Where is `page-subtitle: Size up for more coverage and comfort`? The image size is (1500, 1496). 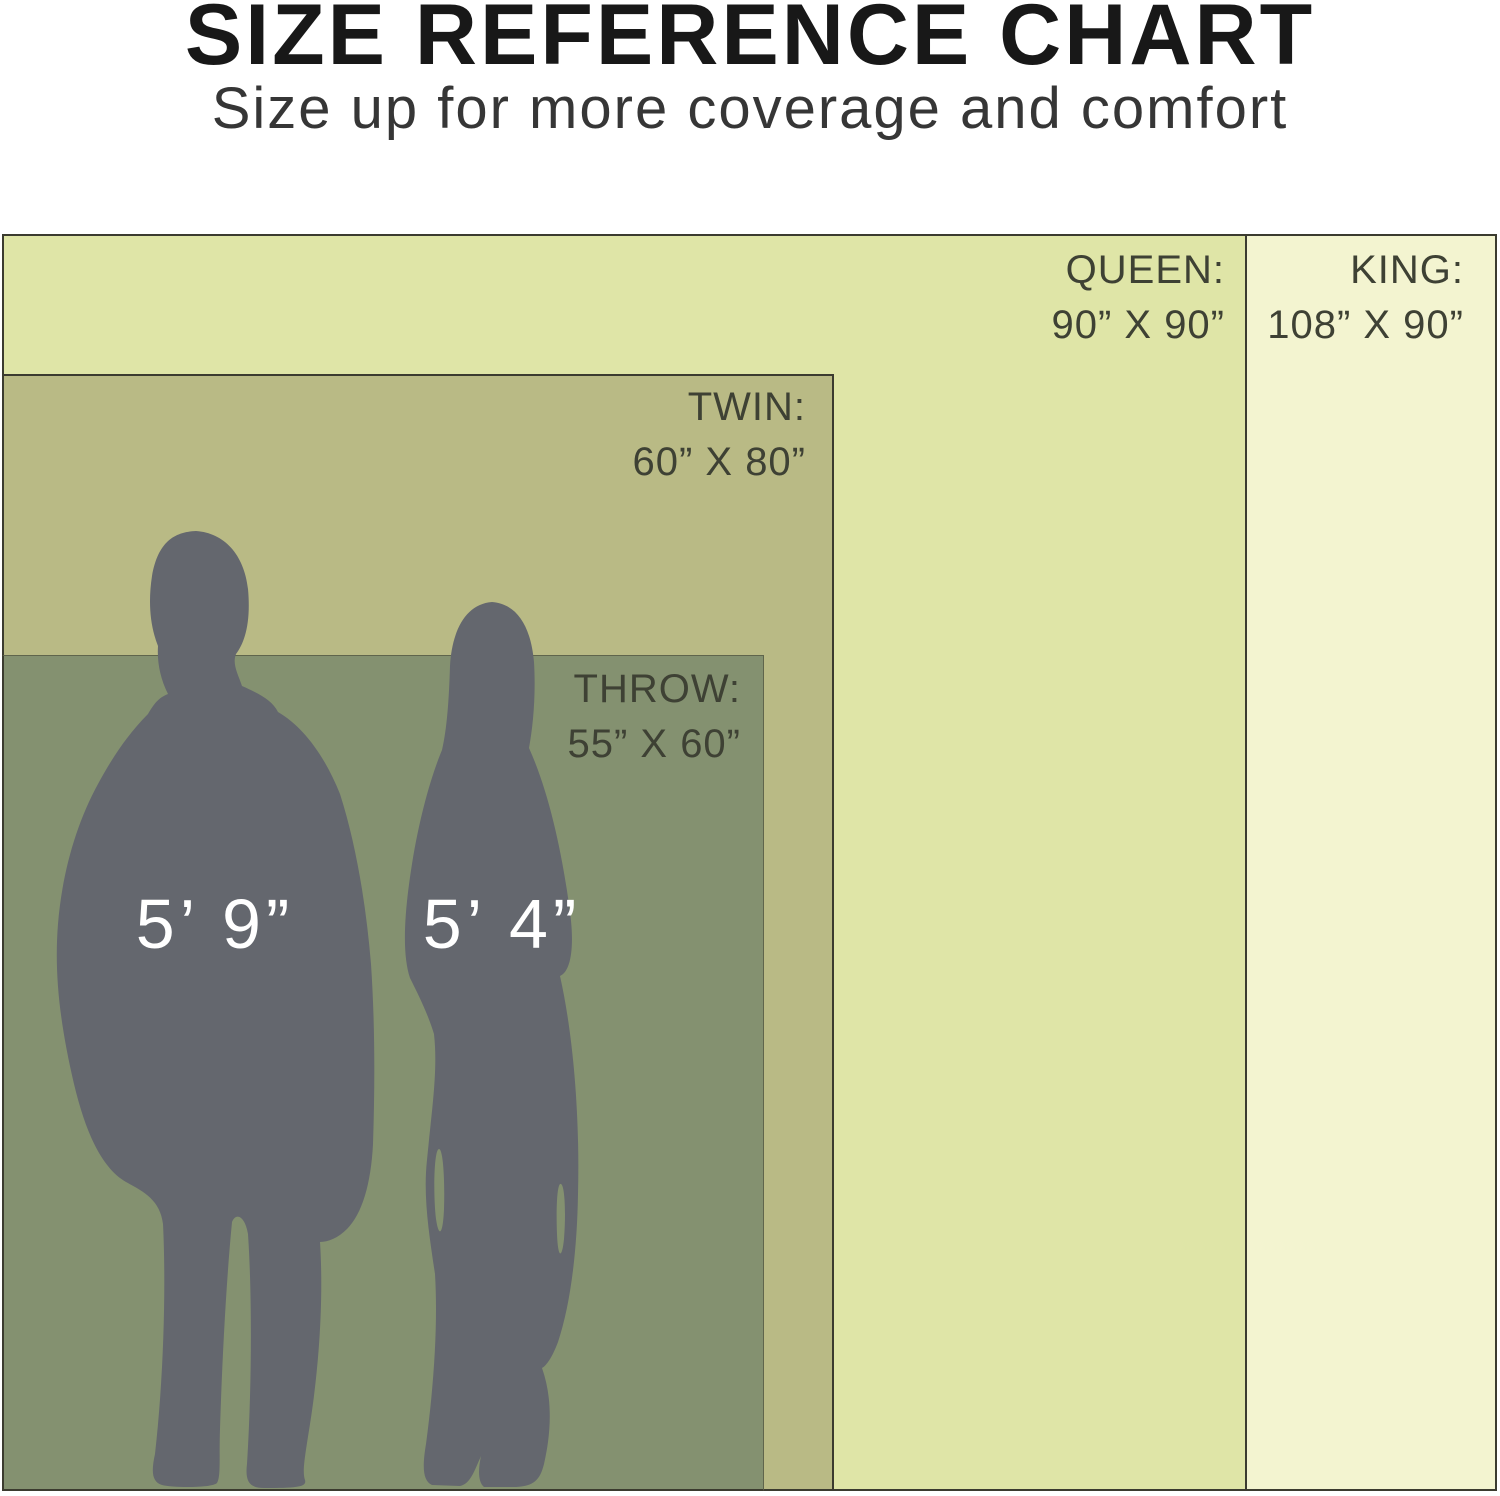
page-subtitle: Size up for more coverage and comfort is located at coordinates (750, 108).